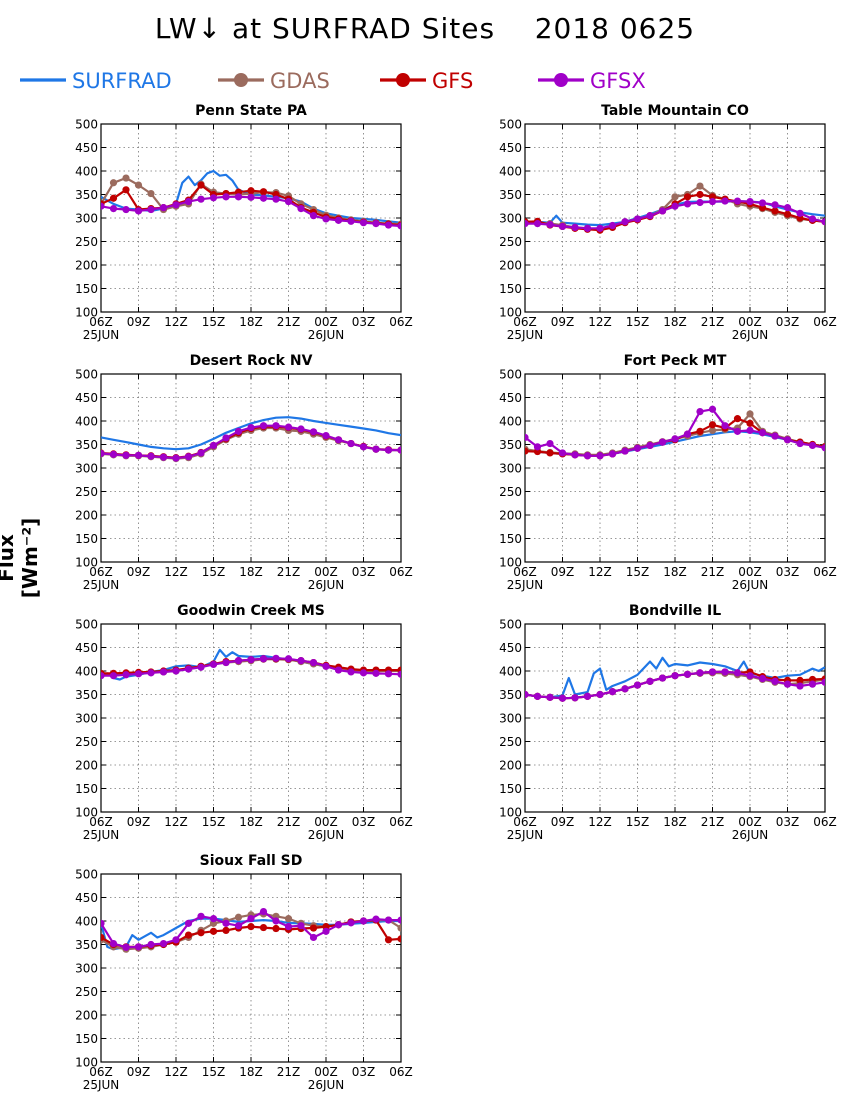 This screenshot has height=1100, width=850. I want to click on x-date-label: 26JUN, so click(750, 835).